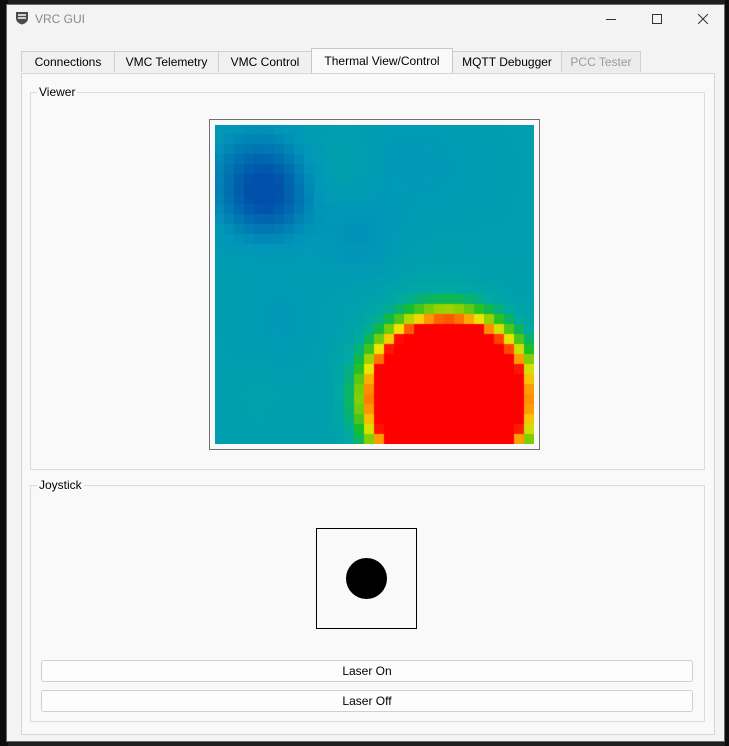 The width and height of the screenshot is (729, 746). I want to click on tab-thermal-view-control: Thermal View/Control, so click(382, 60).